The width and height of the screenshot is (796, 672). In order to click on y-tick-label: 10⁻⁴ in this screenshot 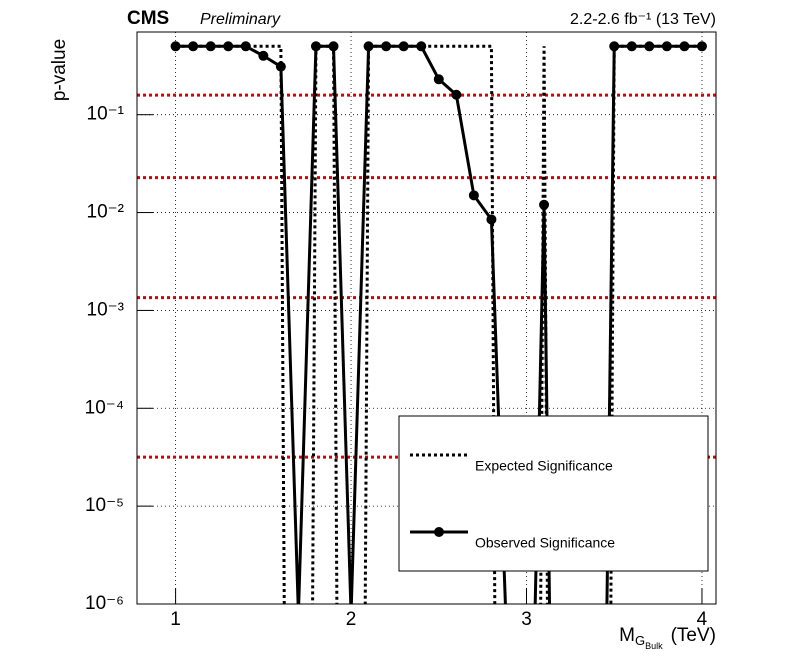, I will do `click(104, 407)`.